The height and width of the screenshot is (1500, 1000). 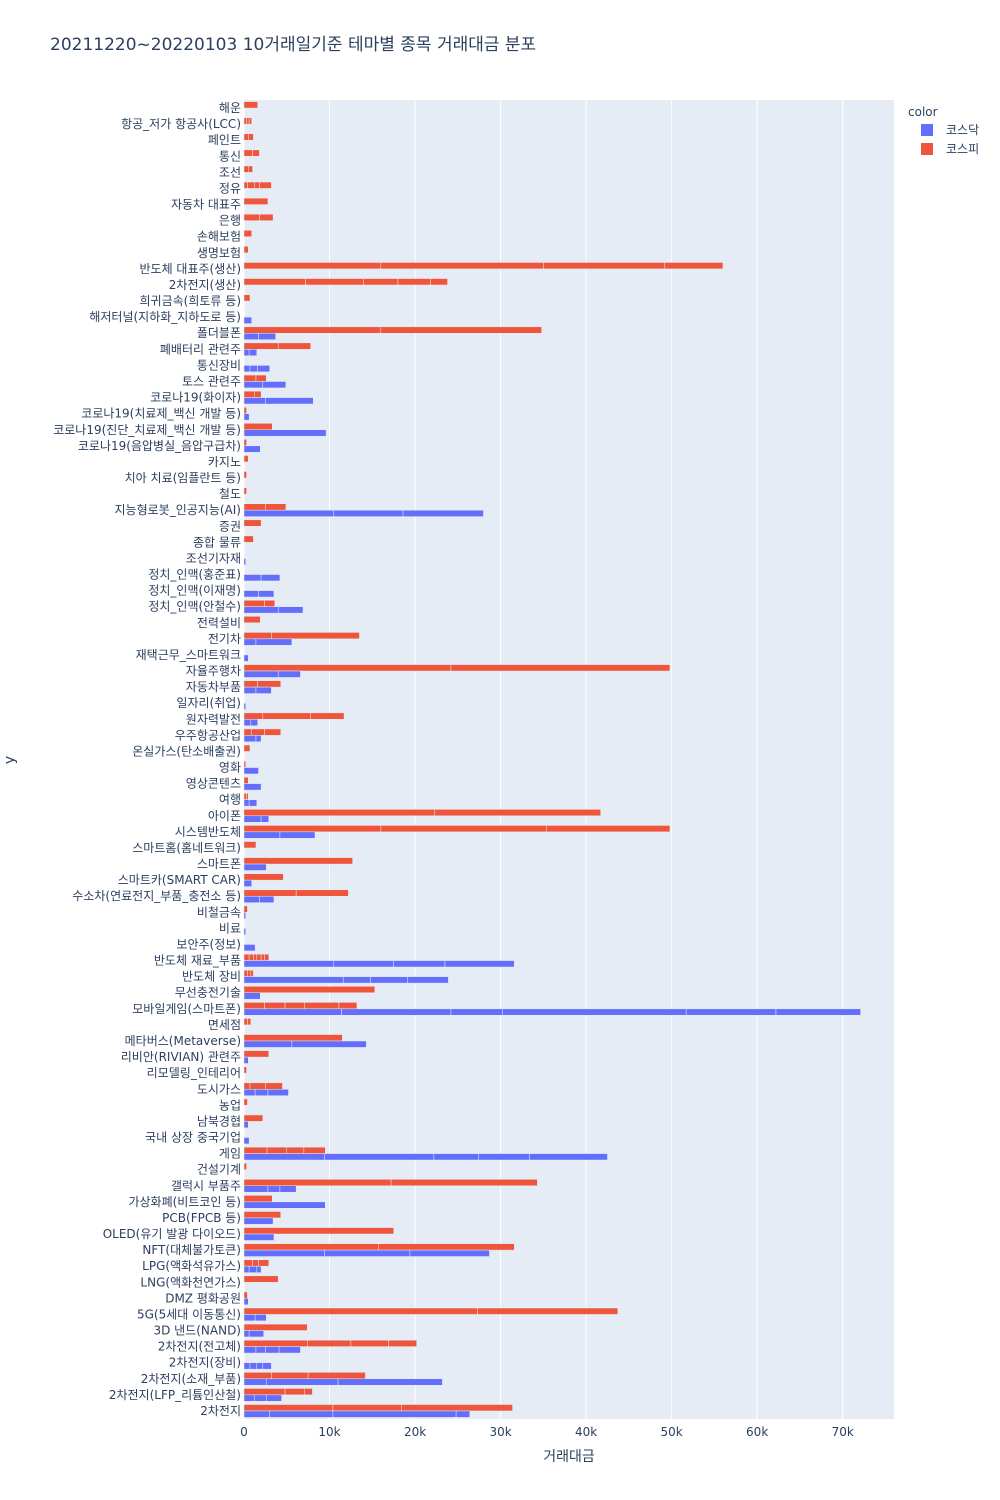 What do you see at coordinates (927, 149) in the screenshot?
I see `legend-swatch-kospi` at bounding box center [927, 149].